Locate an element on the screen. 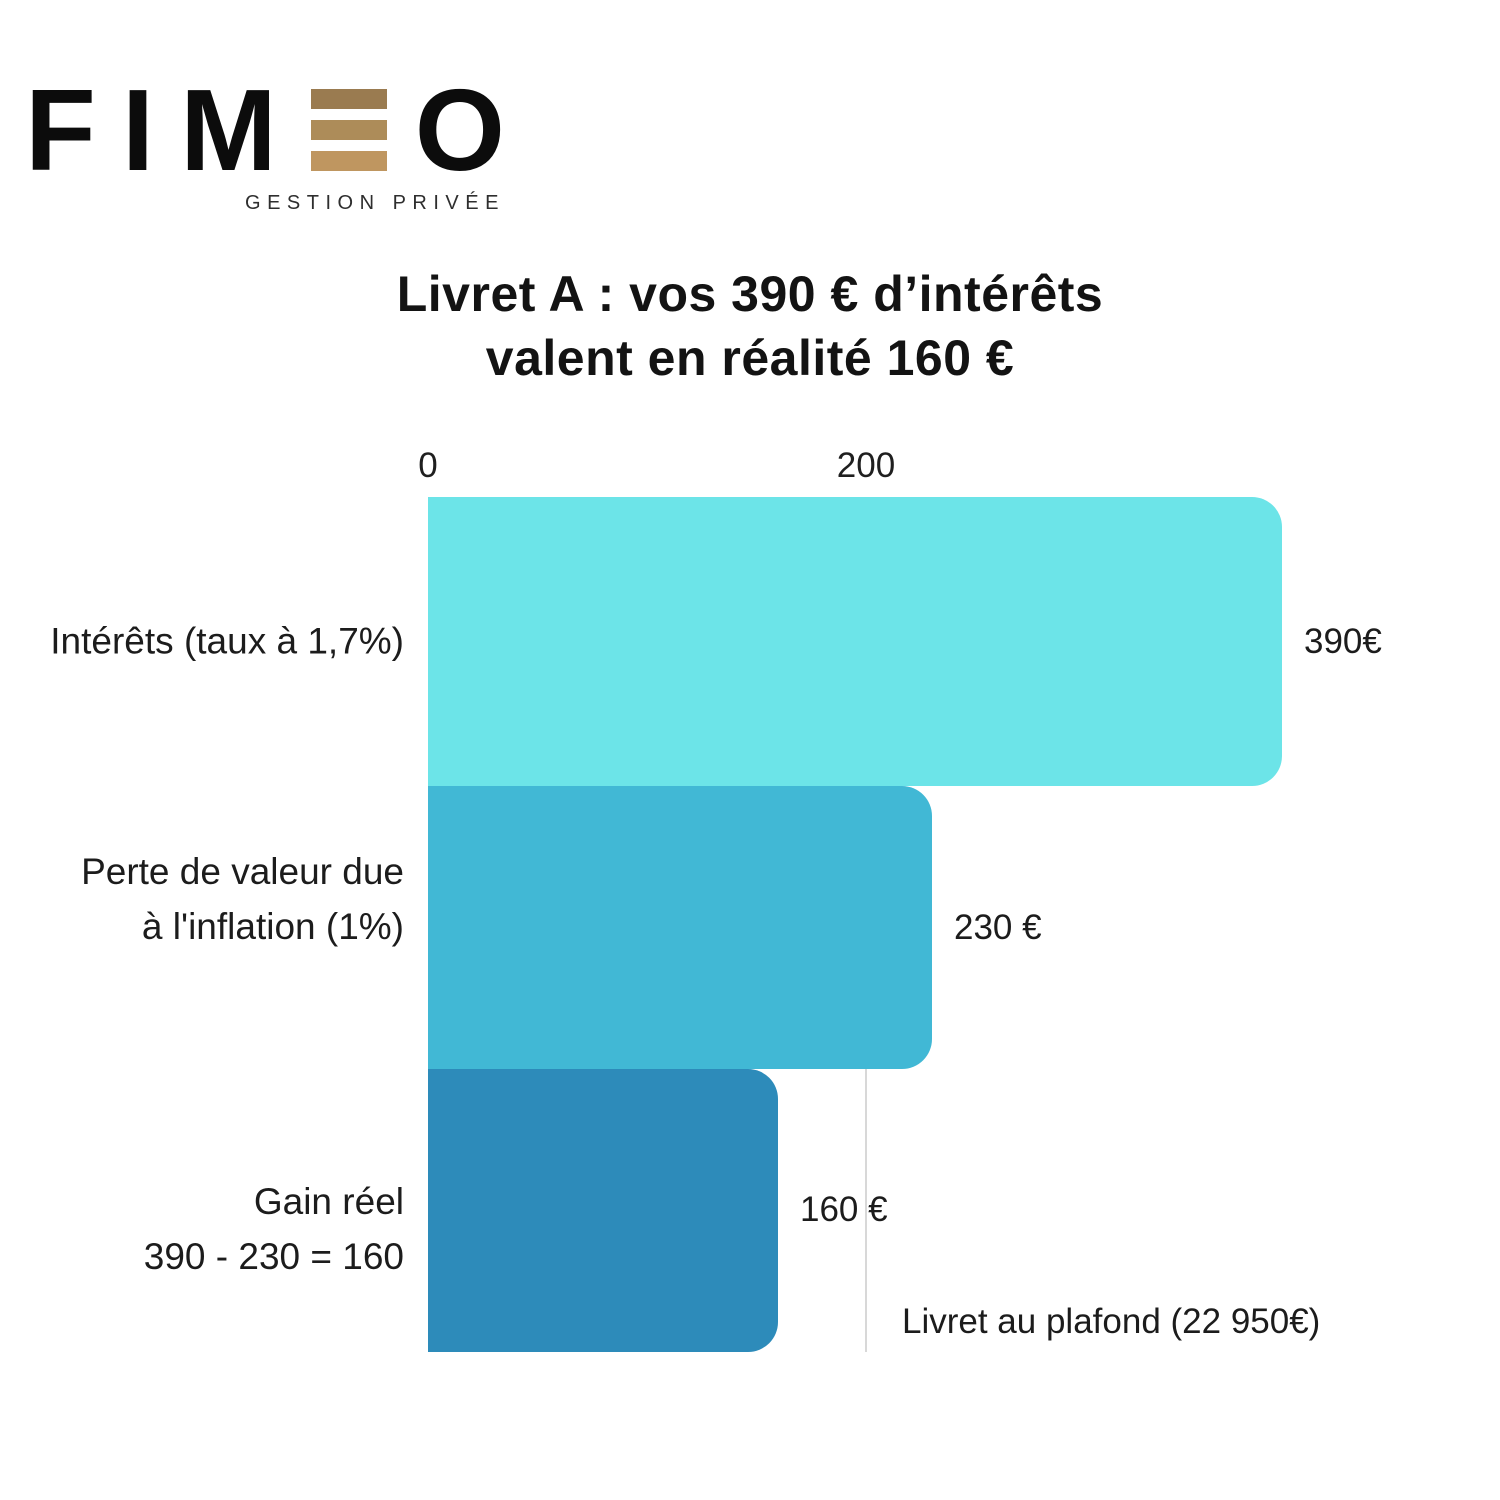  fimeo-logo: FIM O GESTION PRIVÉE is located at coordinates (278, 140).